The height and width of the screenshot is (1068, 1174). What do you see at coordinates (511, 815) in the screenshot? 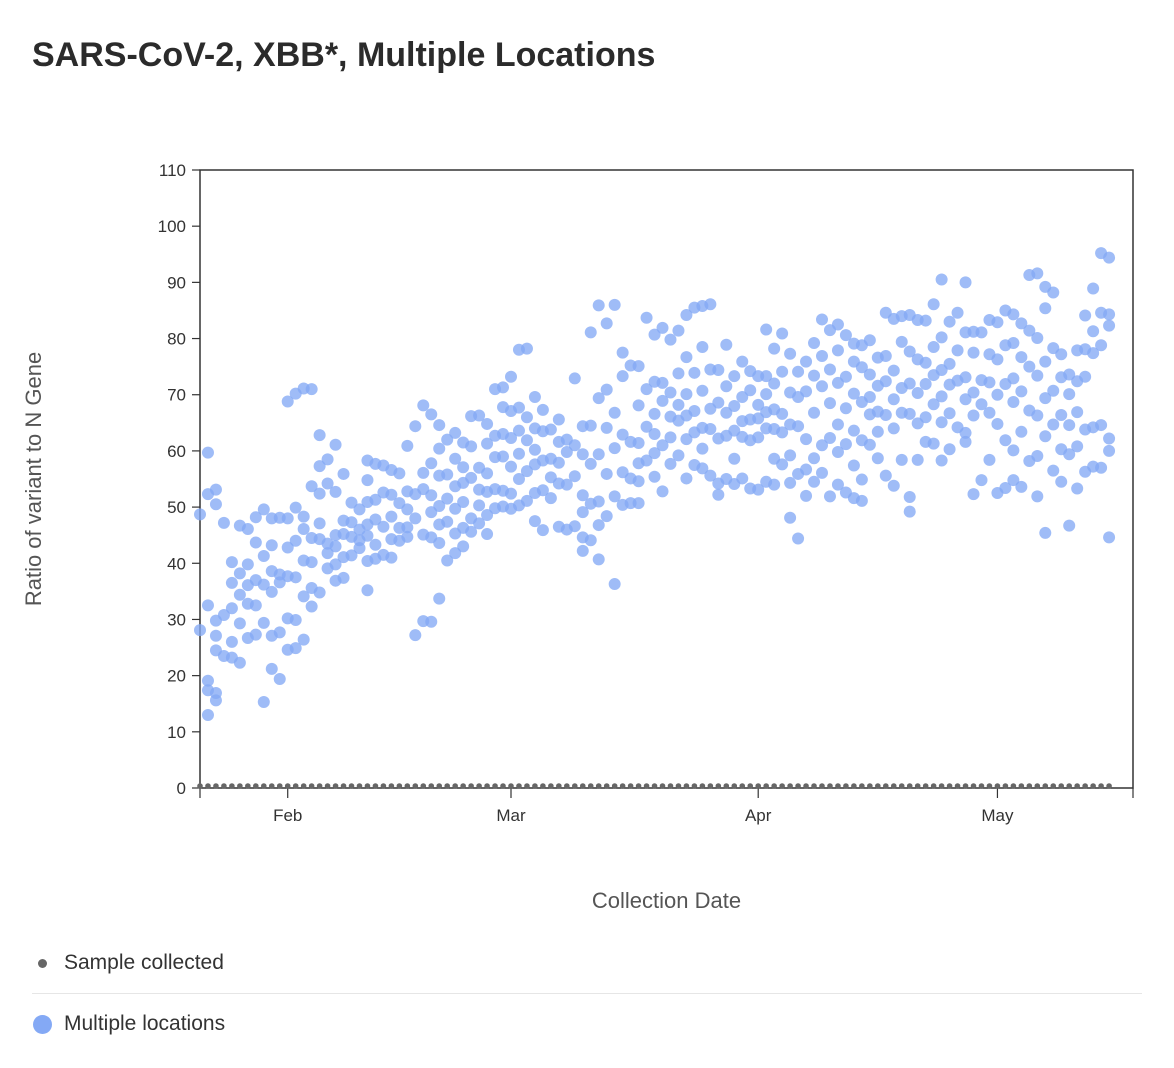
I see `x-tick-label: Mar` at bounding box center [511, 815].